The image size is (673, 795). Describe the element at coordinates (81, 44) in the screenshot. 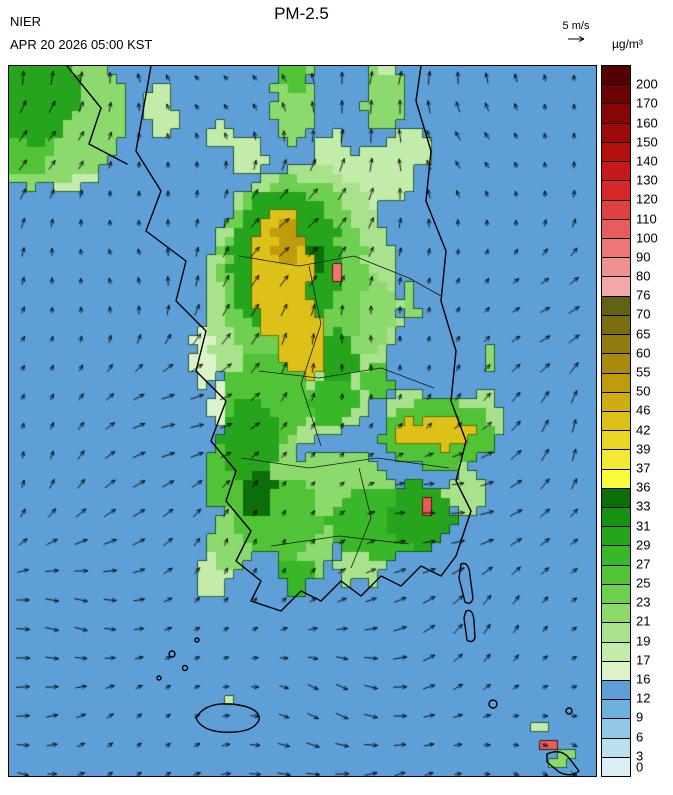

I see `timestamp: APR 20 2026 05:00 KST` at that location.